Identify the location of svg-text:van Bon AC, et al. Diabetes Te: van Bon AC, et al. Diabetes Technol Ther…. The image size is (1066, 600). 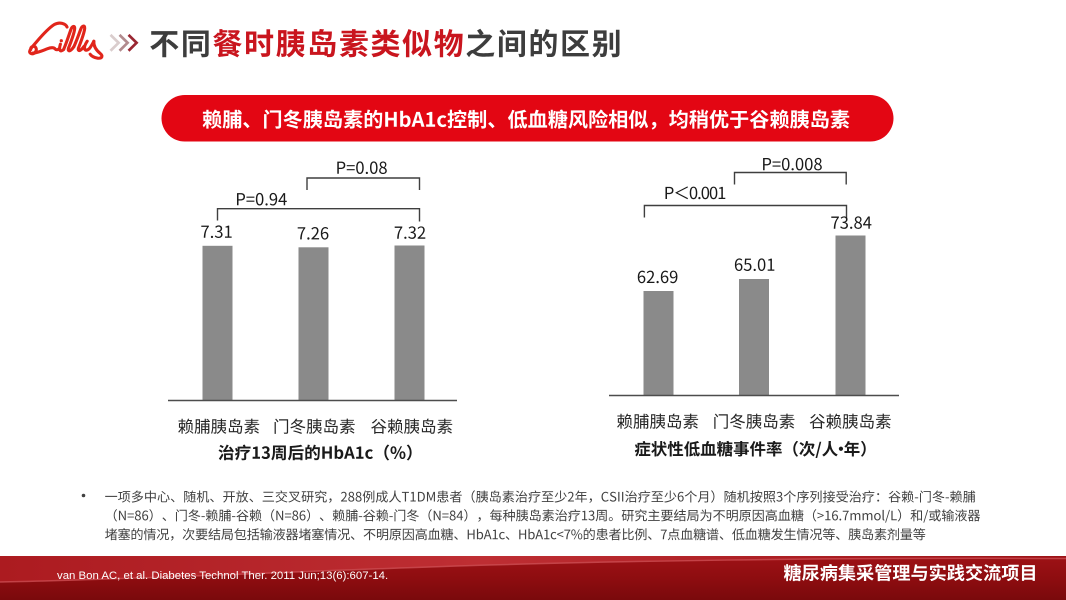
(222, 576).